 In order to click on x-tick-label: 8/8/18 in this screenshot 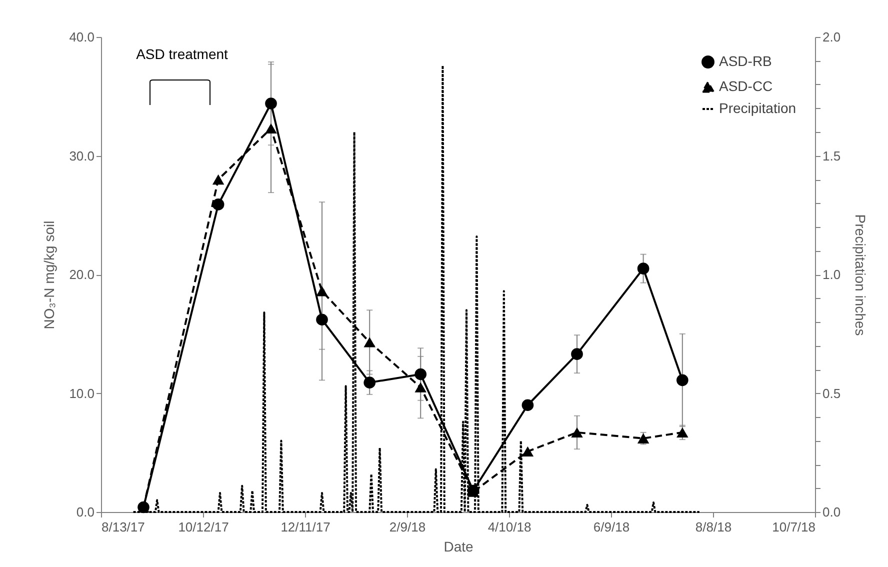, I will do `click(713, 527)`.